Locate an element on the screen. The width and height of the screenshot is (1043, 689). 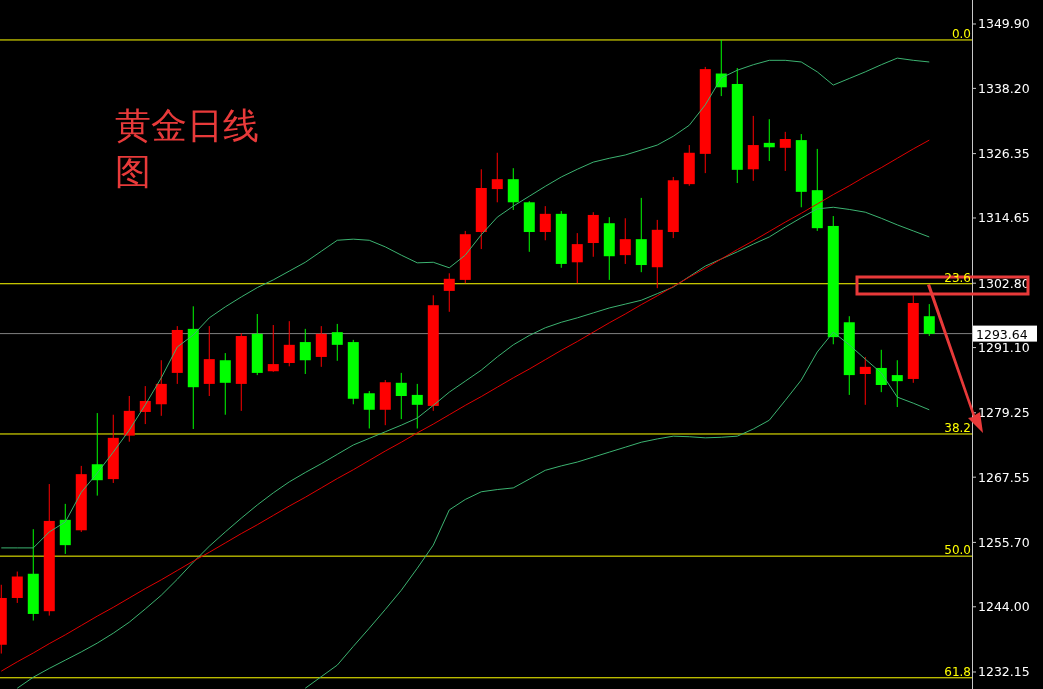
ref-line-label: 1293.64 is located at coordinates (1002, 334).